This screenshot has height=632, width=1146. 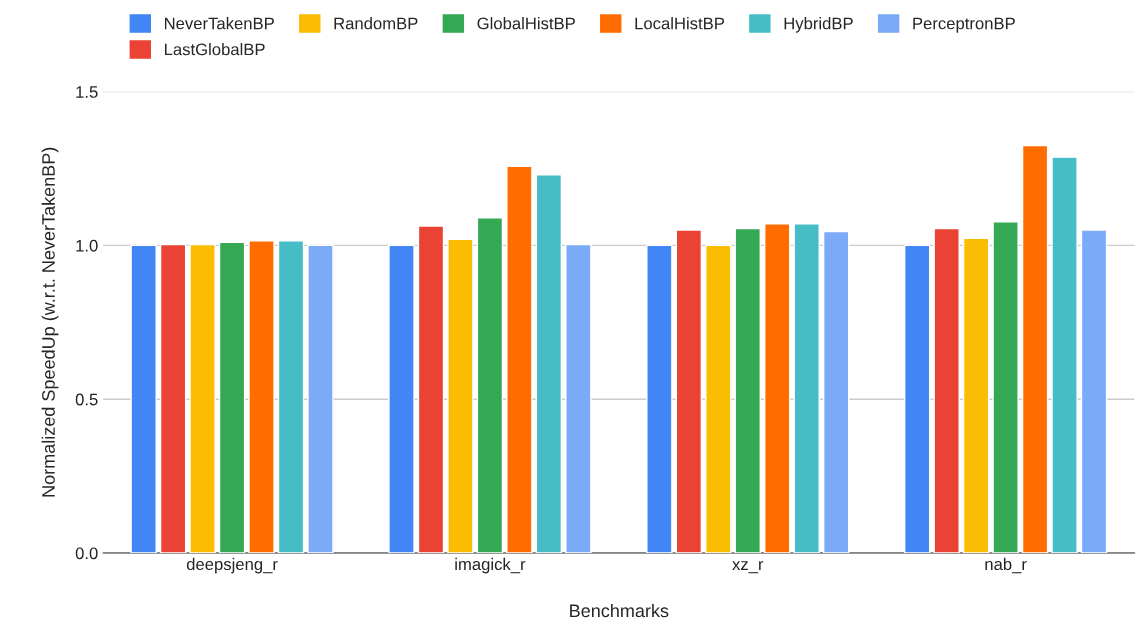 What do you see at coordinates (86, 399) in the screenshot?
I see `y-tick-label: 0.5` at bounding box center [86, 399].